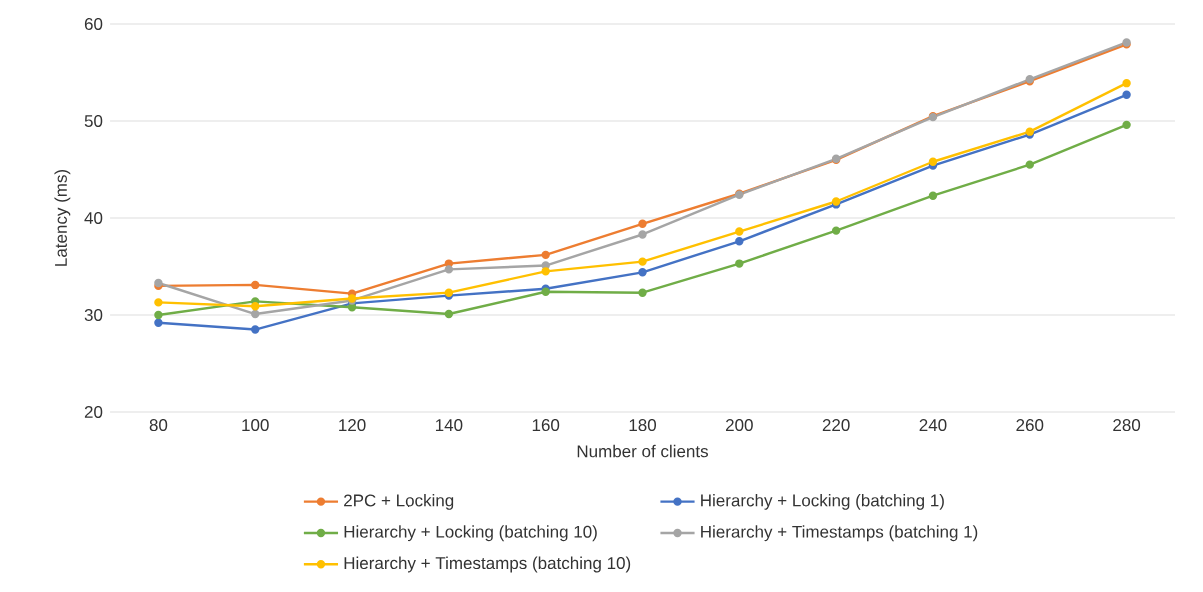  Describe the element at coordinates (93, 314) in the screenshot. I see `y-tick-label: 30` at that location.